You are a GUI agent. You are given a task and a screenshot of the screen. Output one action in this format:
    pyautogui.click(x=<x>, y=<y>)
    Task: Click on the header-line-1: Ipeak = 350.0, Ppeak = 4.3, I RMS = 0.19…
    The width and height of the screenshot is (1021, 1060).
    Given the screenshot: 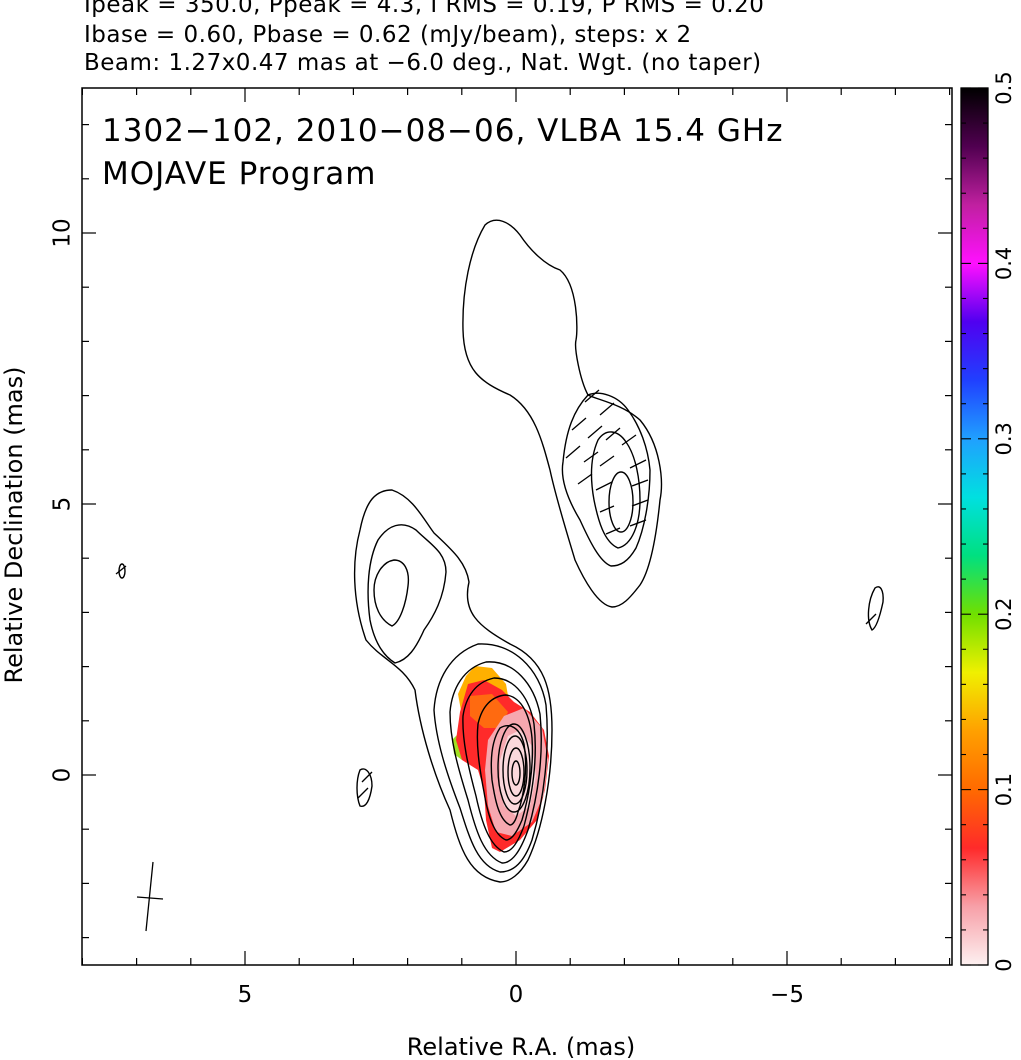 What is the action you would take?
    pyautogui.click(x=424, y=9)
    